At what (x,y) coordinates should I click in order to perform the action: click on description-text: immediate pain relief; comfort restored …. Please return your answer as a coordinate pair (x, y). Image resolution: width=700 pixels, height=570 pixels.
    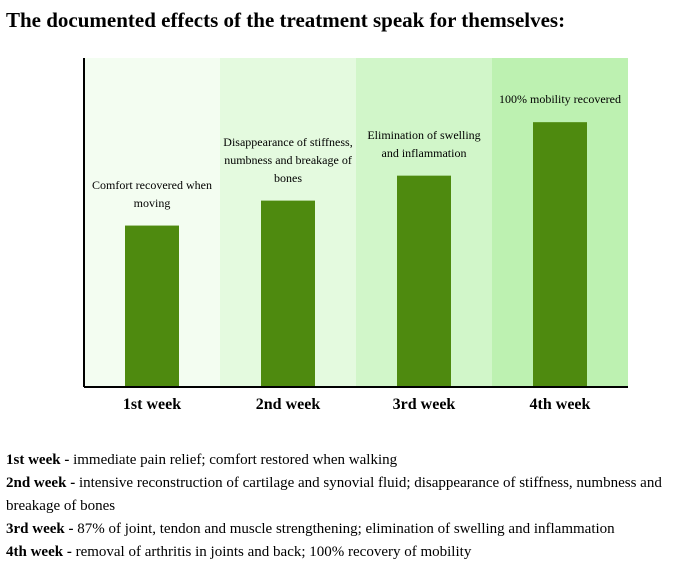
    Looking at the image, I should click on (235, 460).